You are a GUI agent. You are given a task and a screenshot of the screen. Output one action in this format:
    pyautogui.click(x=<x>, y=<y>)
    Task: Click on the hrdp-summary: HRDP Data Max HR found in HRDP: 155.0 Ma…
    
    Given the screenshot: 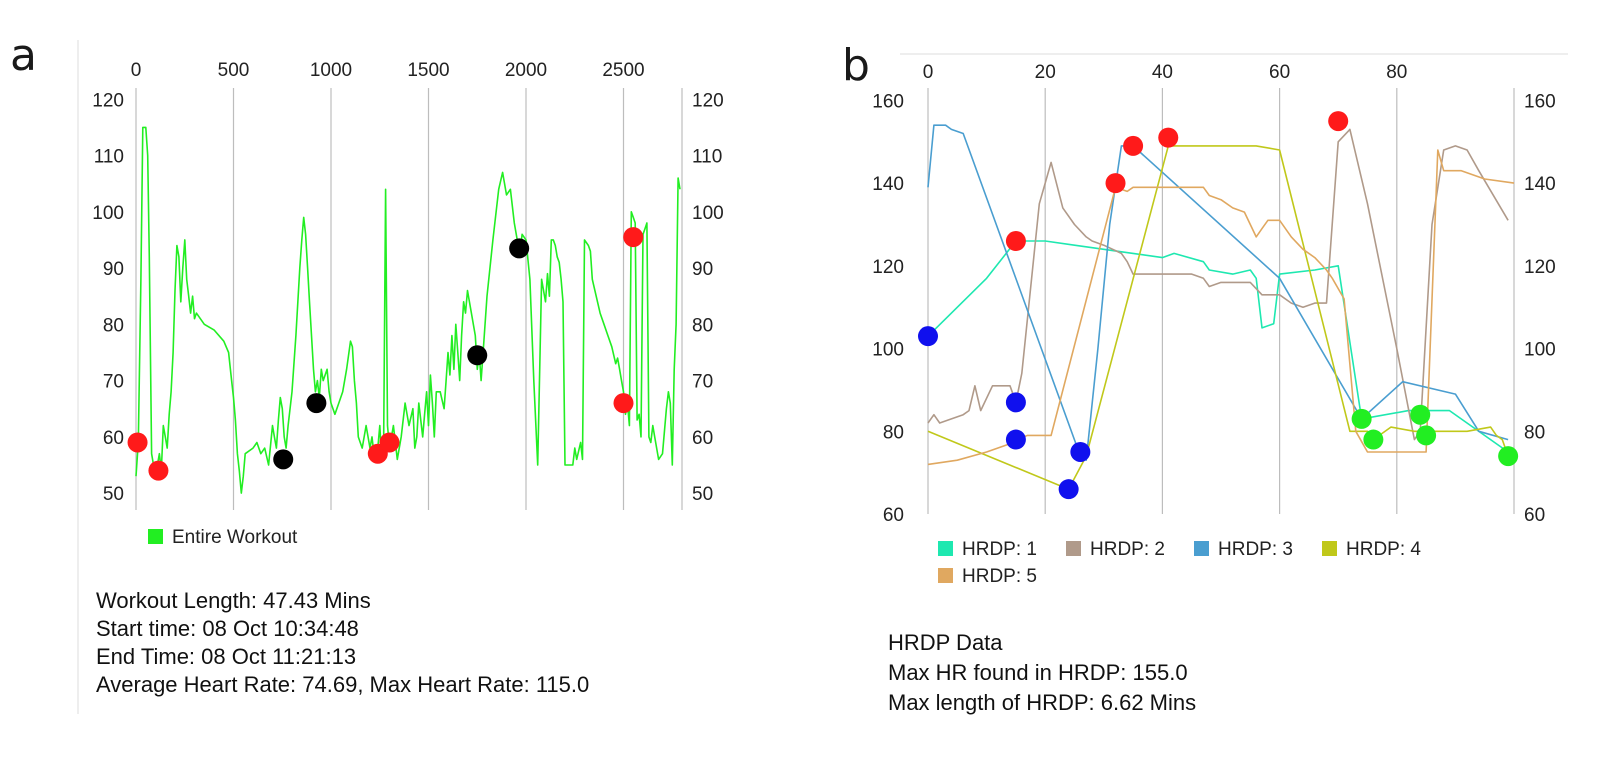 What is the action you would take?
    pyautogui.click(x=1042, y=673)
    